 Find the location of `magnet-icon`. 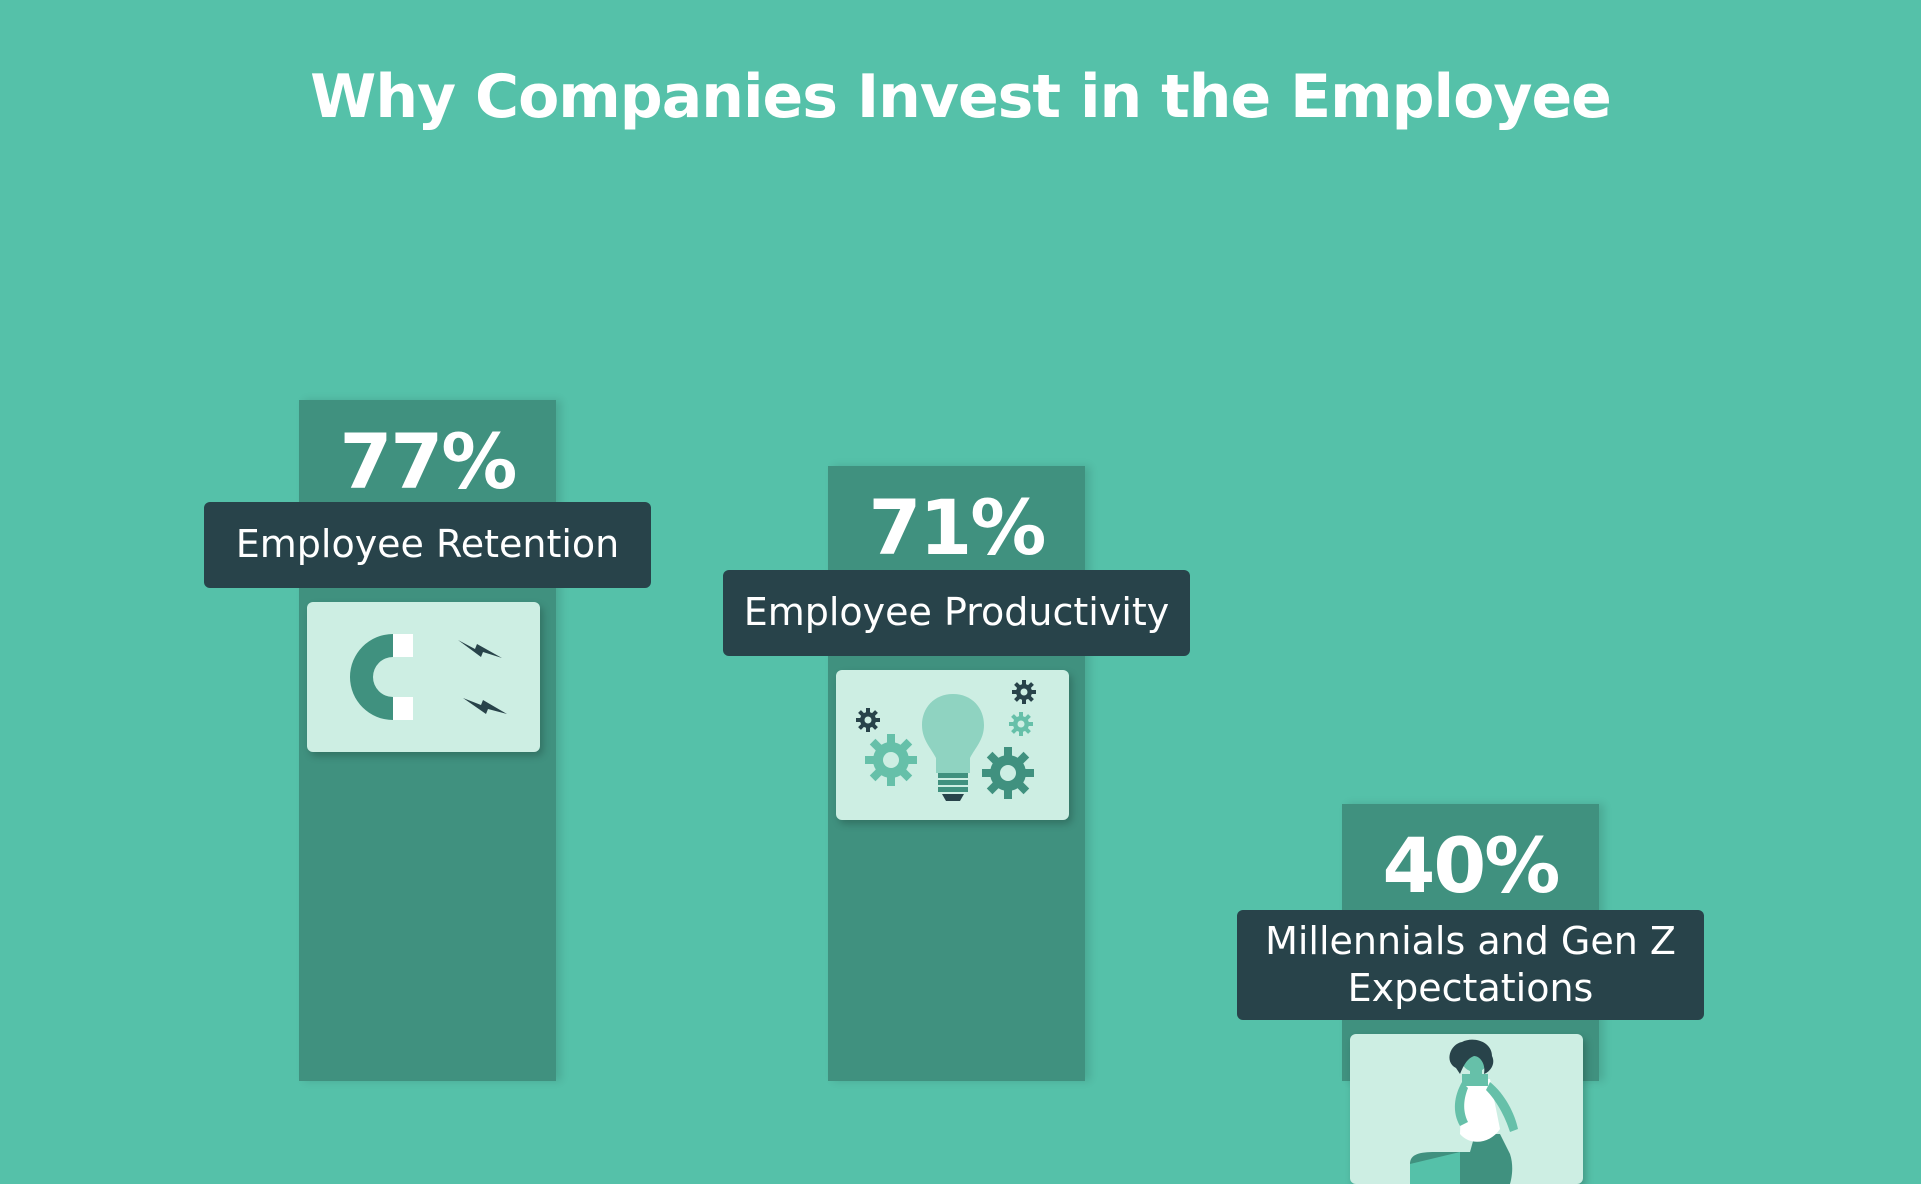

magnet-icon is located at coordinates (423, 677).